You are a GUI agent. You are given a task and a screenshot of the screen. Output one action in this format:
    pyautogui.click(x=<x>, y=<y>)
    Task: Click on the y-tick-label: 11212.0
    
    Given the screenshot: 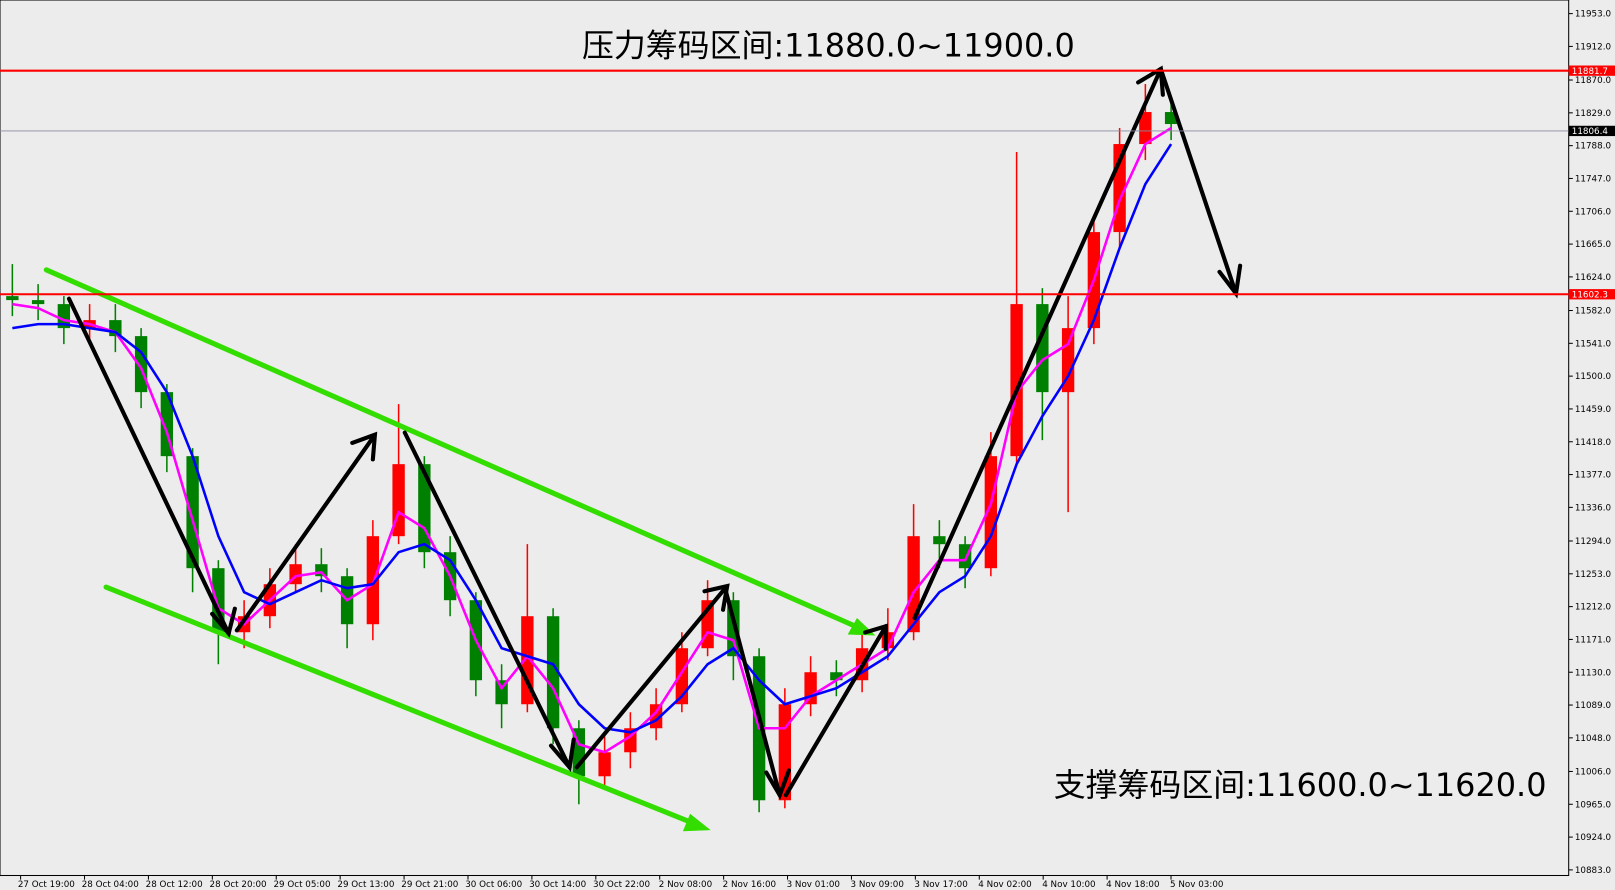 What is the action you would take?
    pyautogui.click(x=1593, y=608)
    